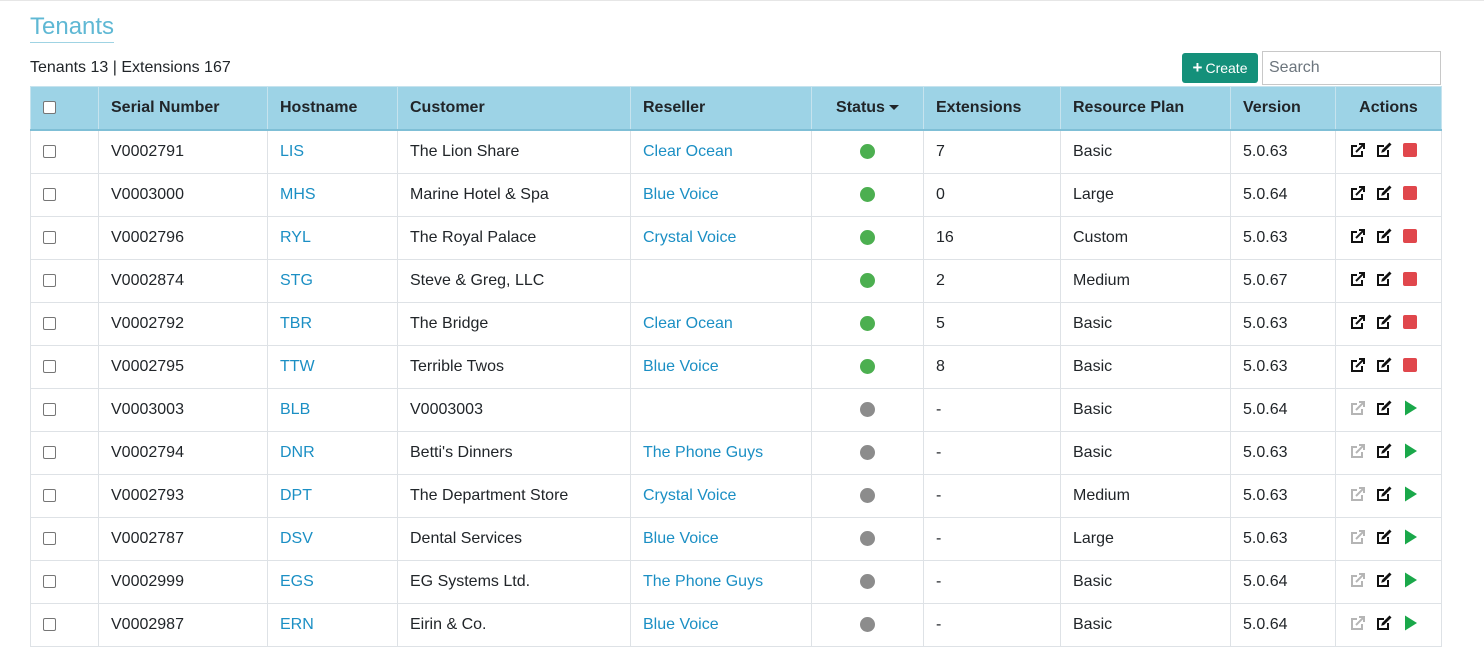 The width and height of the screenshot is (1484, 647). Describe the element at coordinates (1226, 68) in the screenshot. I see `create-button-label: Create` at that location.